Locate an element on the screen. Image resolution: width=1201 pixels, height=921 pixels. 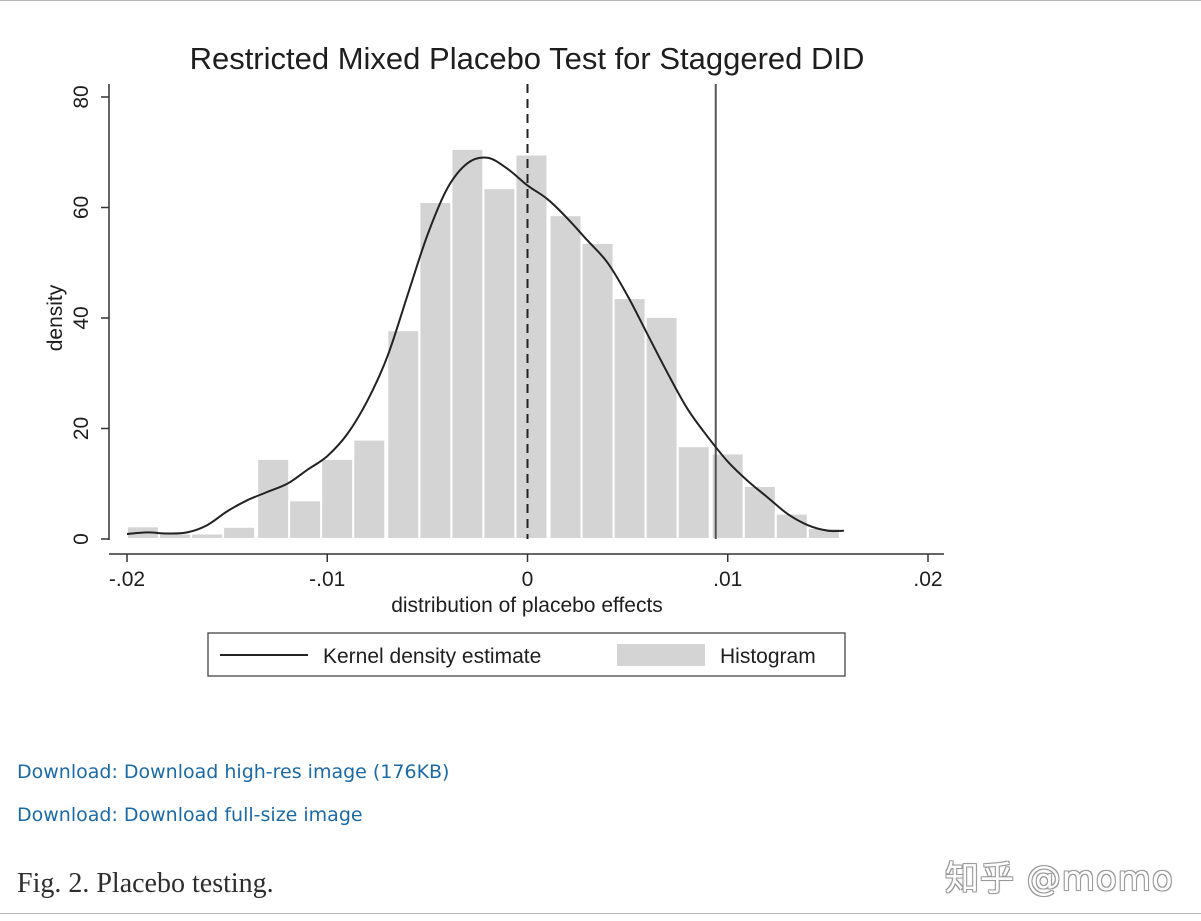
y-tick-label: 40 is located at coordinates (81, 317).